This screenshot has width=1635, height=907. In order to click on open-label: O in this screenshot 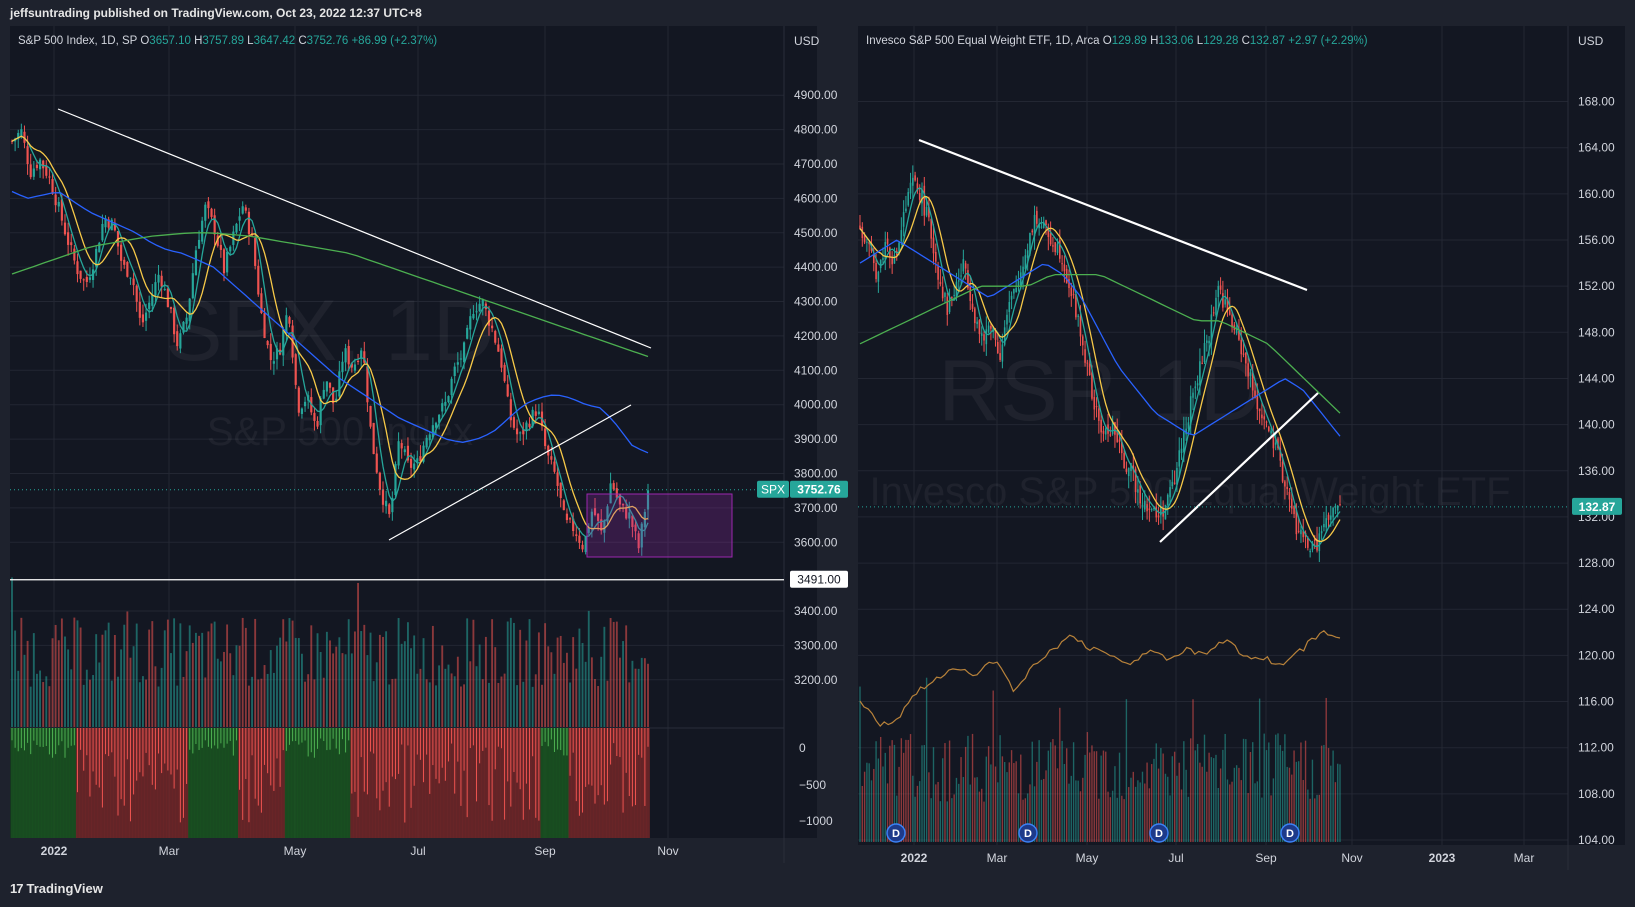, I will do `click(145, 41)`.